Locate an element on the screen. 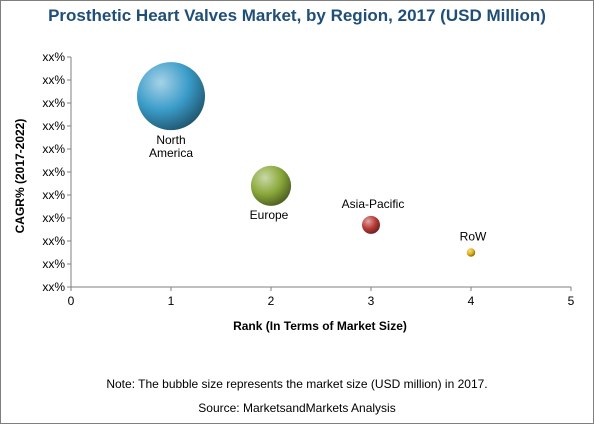 This screenshot has height=424, width=594. bubble-north-america is located at coordinates (171, 96).